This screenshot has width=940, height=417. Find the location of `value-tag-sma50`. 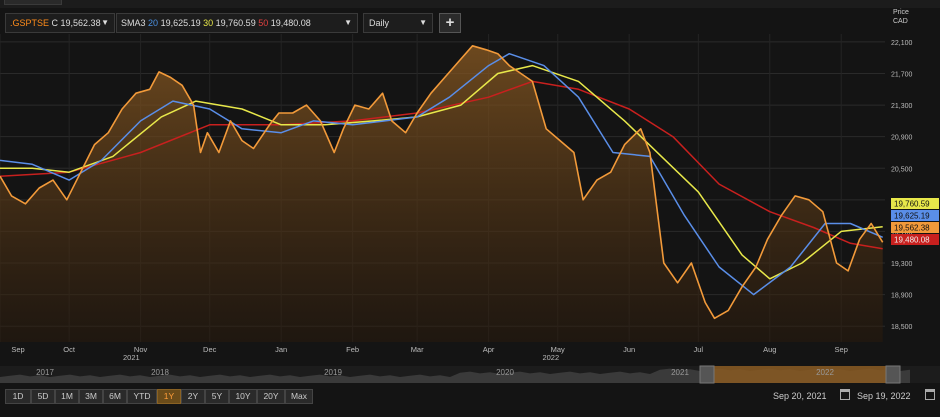

value-tag-sma50 is located at coordinates (915, 239).